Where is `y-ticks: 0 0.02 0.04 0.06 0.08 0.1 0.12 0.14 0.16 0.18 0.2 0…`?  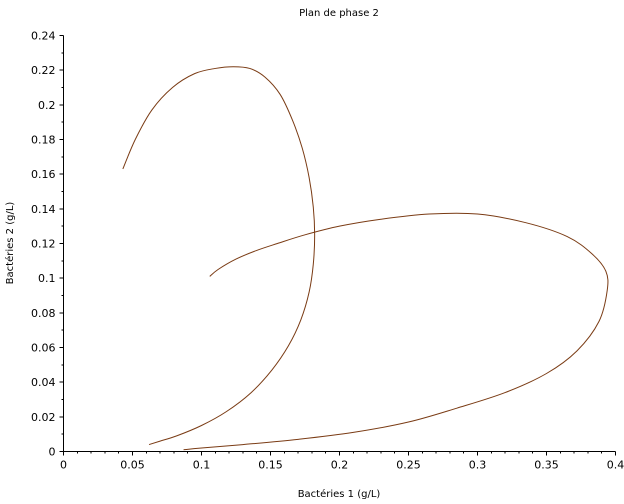 y-ticks: 0 0.02 0.04 0.06 0.08 0.1 0.12 0.14 0.16 0.18 0.2 0… is located at coordinates (47, 244).